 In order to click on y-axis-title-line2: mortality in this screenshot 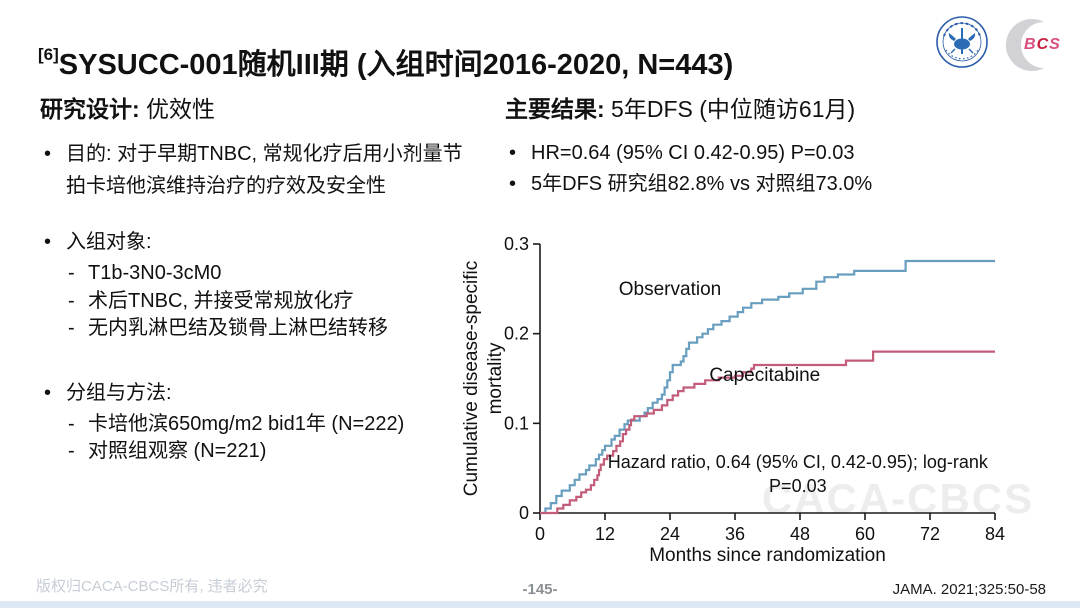, I will do `click(495, 378)`.